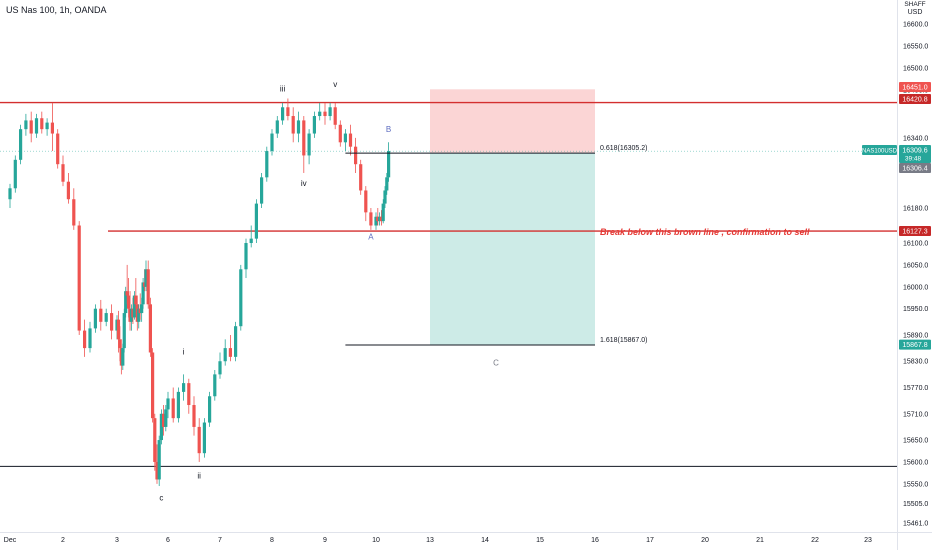  Describe the element at coordinates (815, 540) in the screenshot. I see `time-tick-label: 22` at that location.